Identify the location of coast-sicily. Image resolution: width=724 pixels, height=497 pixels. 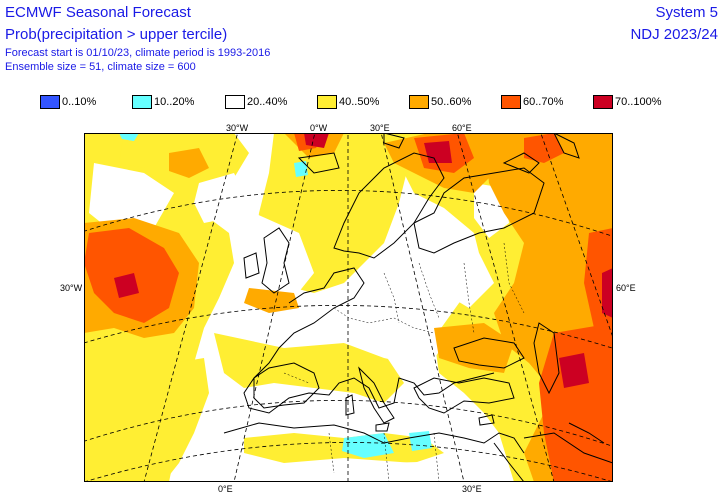
(382, 427).